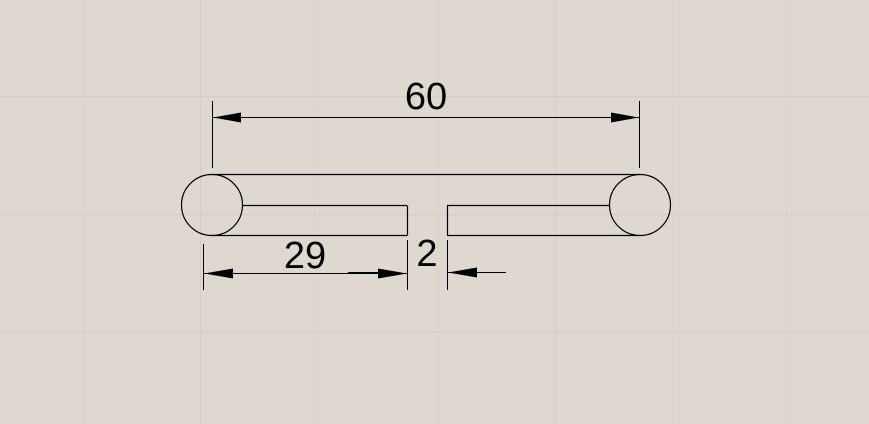 The width and height of the screenshot is (869, 424). Describe the element at coordinates (426, 134) in the screenshot. I see `dimension-overall` at that location.